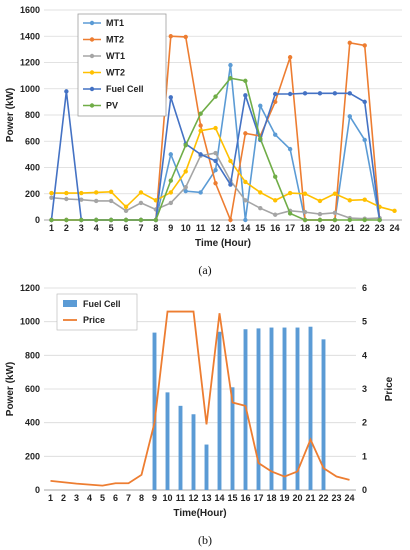 The image size is (410, 550). Describe the element at coordinates (115, 73) in the screenshot. I see `legend-label-wt2: WT2` at that location.